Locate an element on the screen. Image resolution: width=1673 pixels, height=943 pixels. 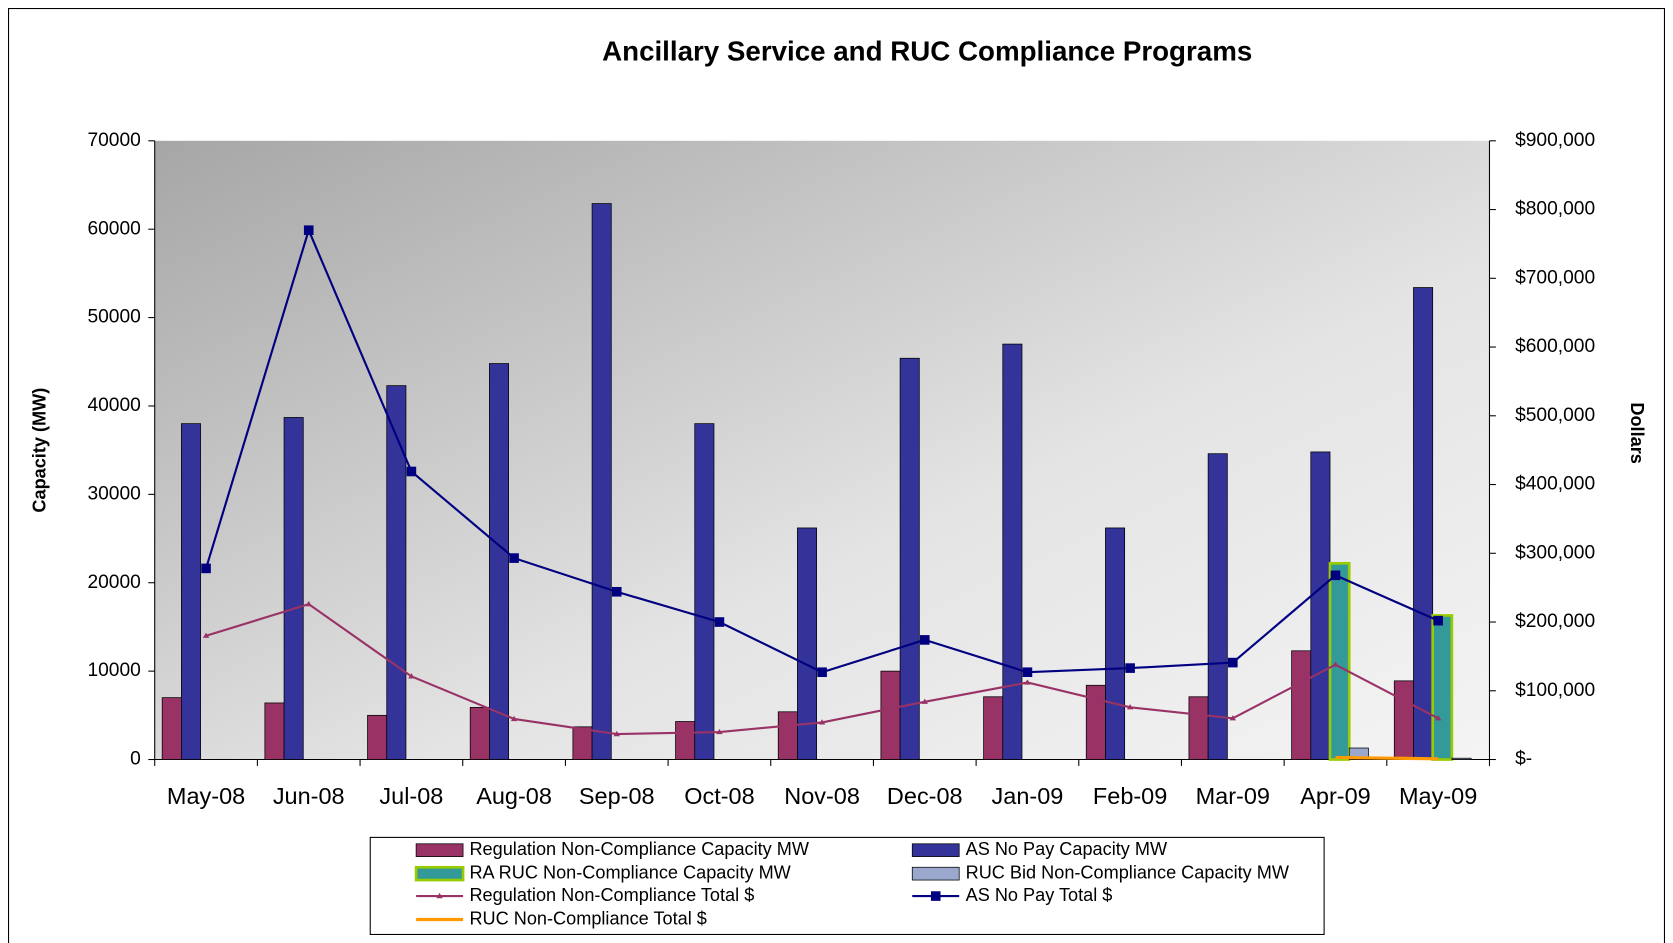
legend-label: RUC Bid Non-Compliance Capacity MW is located at coordinates (1128, 872).